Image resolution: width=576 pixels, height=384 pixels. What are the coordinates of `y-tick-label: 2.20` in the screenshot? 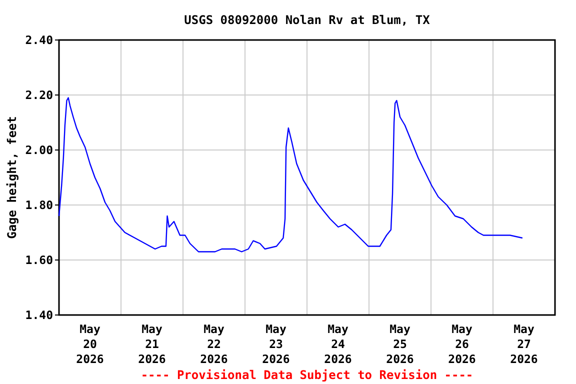 It's located at (39, 95).